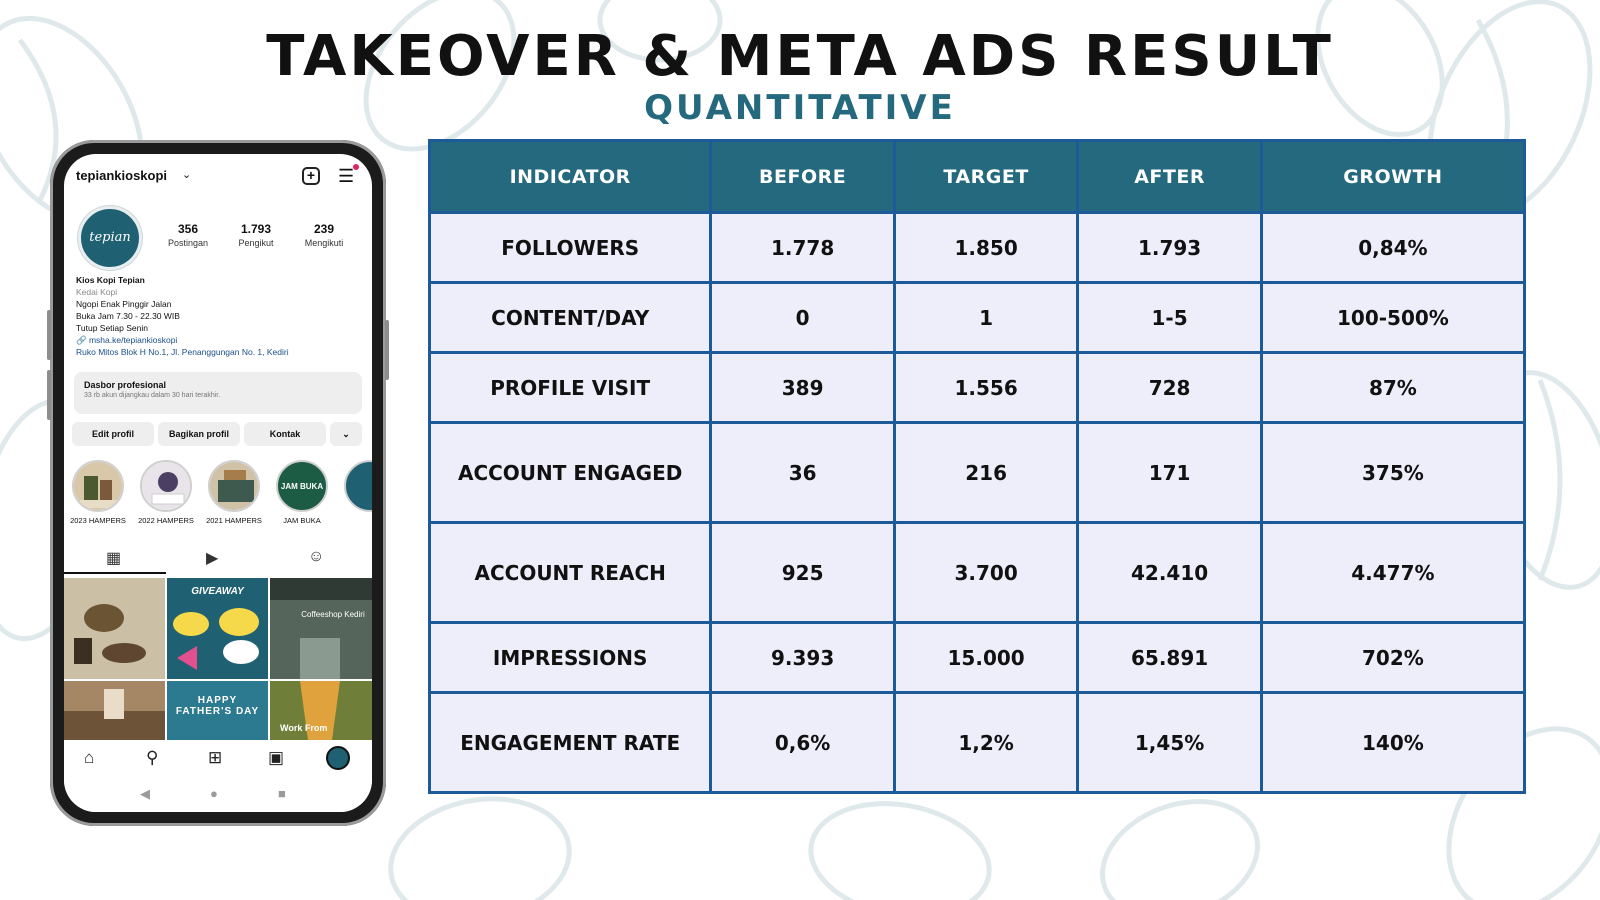 The height and width of the screenshot is (900, 1600). What do you see at coordinates (324, 229) in the screenshot?
I see `stat-following-value: 239` at bounding box center [324, 229].